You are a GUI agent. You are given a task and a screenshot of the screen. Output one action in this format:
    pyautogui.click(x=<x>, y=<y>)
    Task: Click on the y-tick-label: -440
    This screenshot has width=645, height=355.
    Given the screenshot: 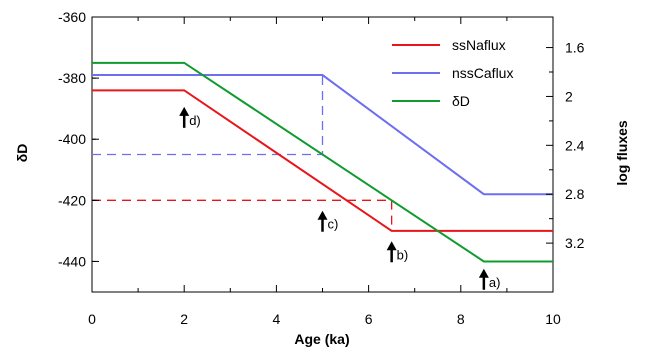 What is the action you would take?
    pyautogui.click(x=72, y=261)
    